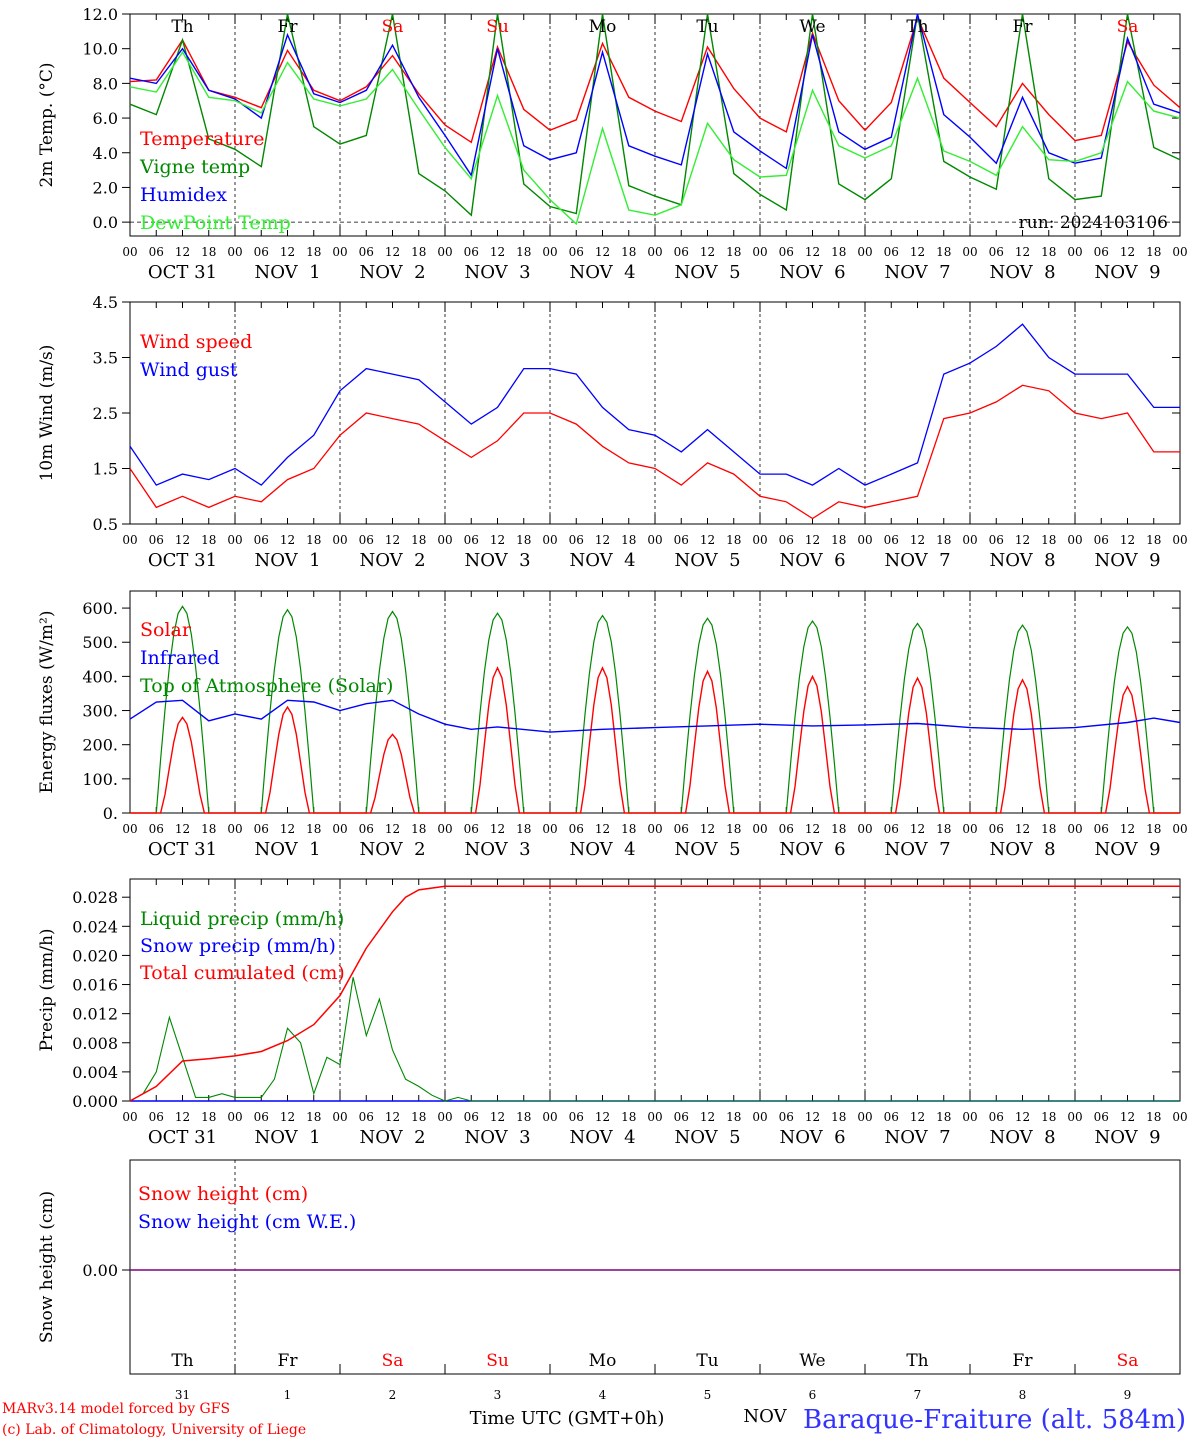 The width and height of the screenshot is (1194, 1445). I want to click on legend-entry: Snow precip (mm/h), so click(238, 946).